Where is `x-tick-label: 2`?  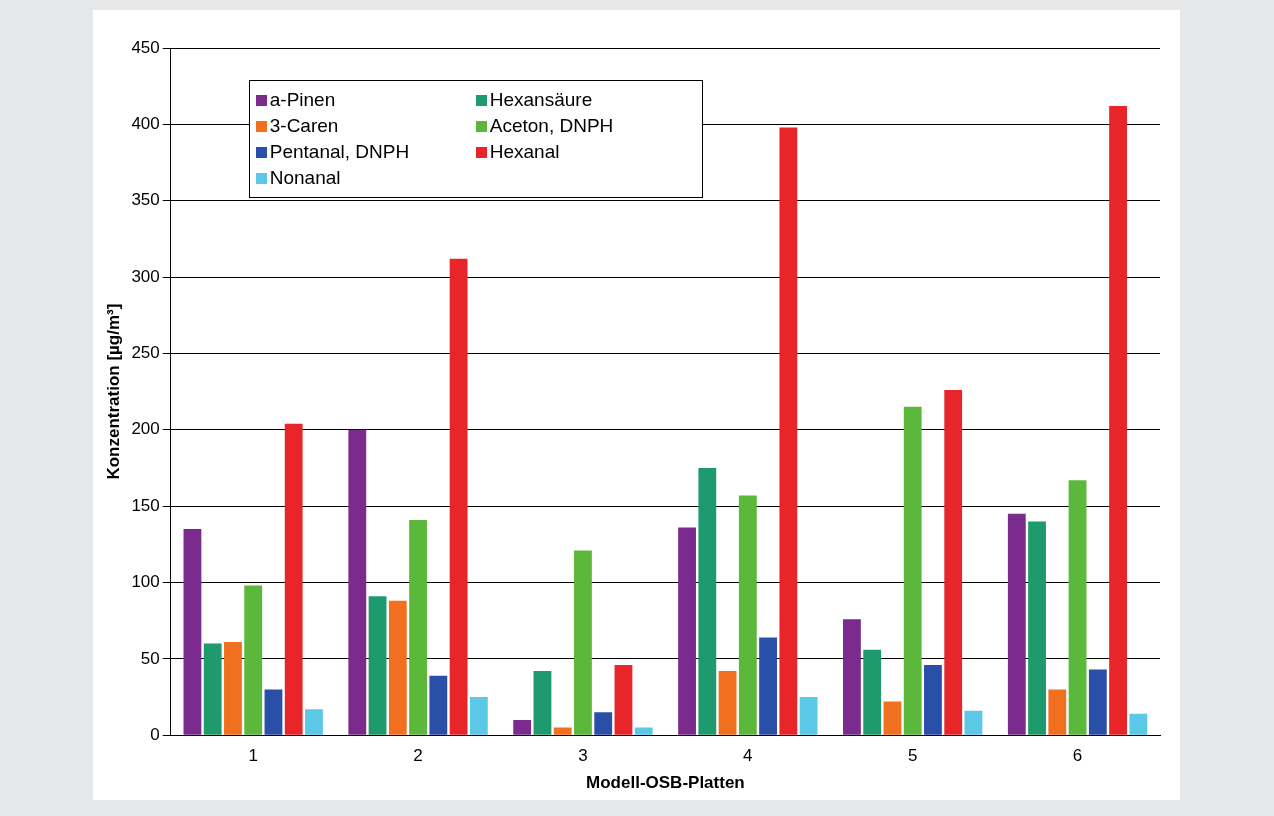
x-tick-label: 2 is located at coordinates (418, 756).